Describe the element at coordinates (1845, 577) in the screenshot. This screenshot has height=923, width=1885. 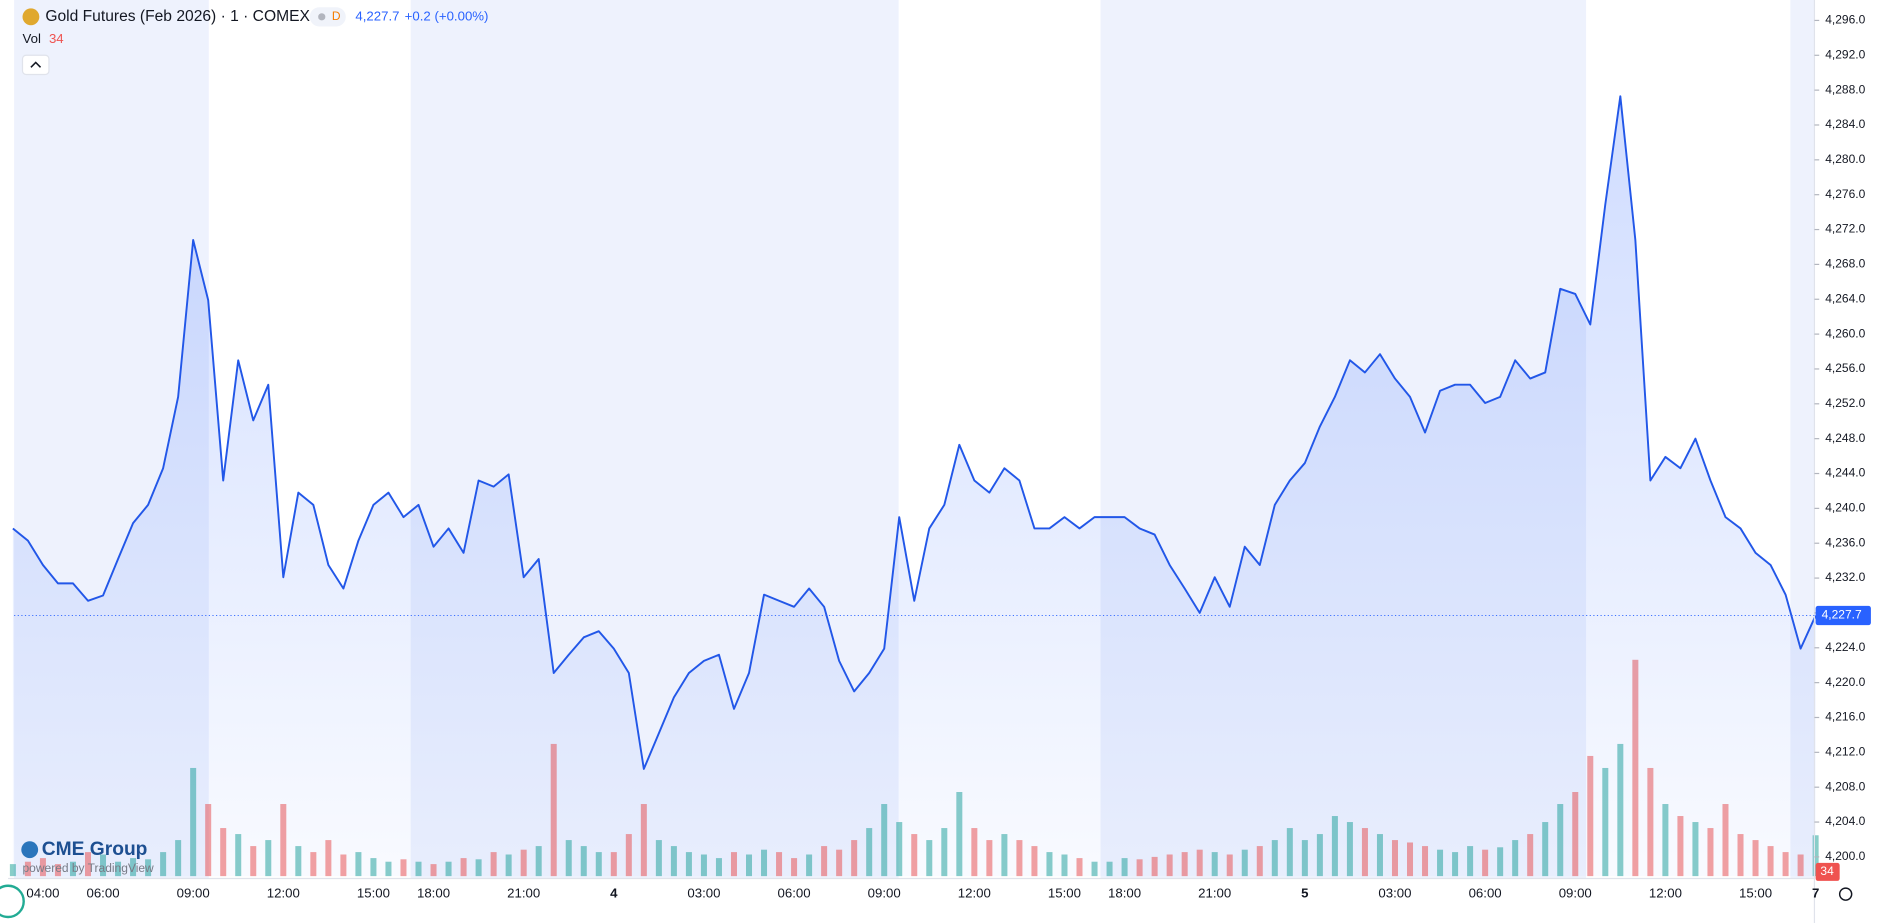
I see `y-tick-label: 4,232.0` at that location.